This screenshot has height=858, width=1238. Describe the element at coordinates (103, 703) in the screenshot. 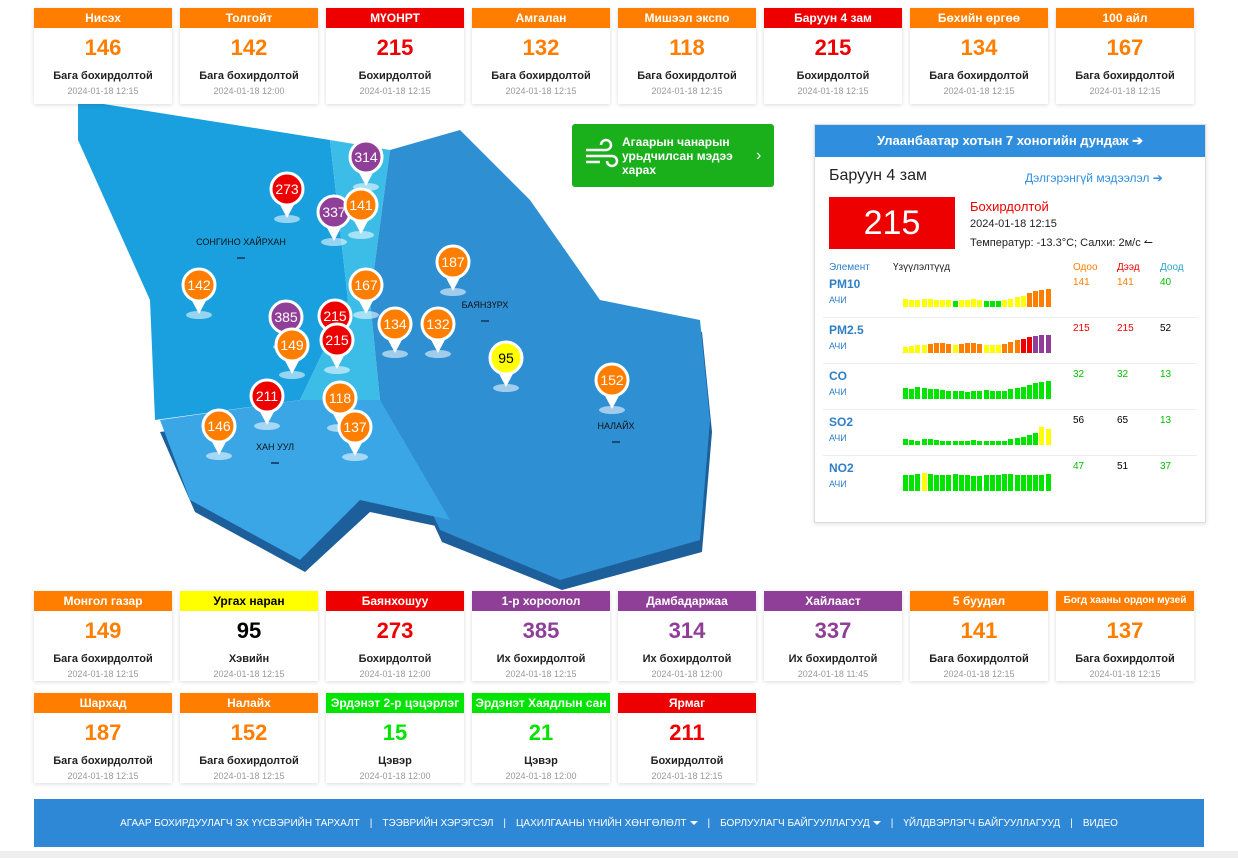

I see `station-name: Шархад` at that location.